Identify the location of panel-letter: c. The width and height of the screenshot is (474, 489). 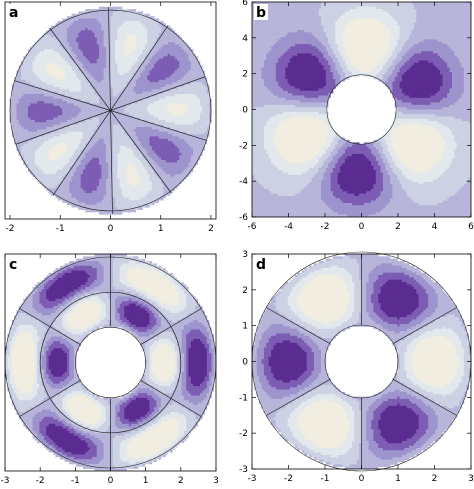
(13, 265).